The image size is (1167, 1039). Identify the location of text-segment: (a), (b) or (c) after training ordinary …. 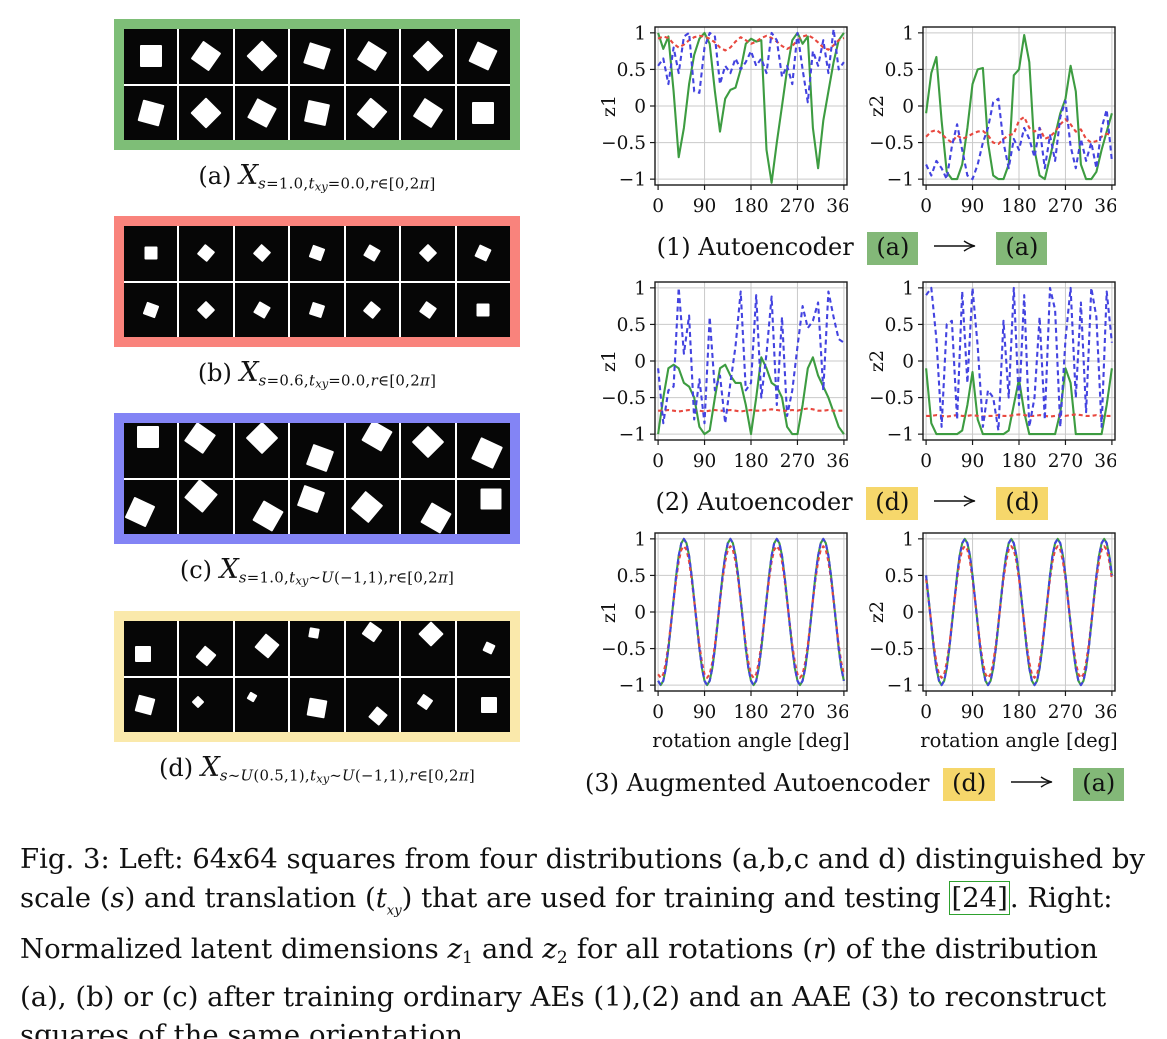
(563, 996).